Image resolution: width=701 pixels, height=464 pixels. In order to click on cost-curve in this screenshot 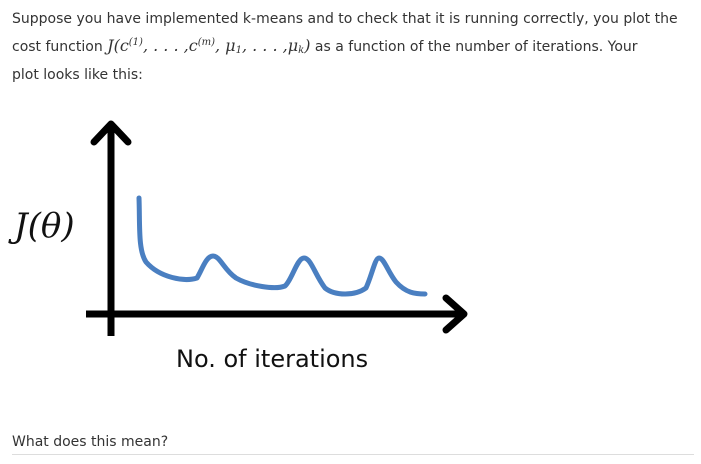, I will do `click(282, 246)`.